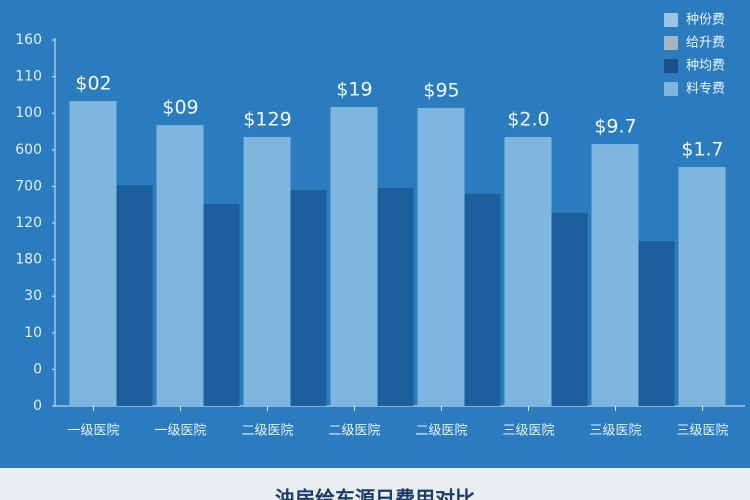 The height and width of the screenshot is (500, 750). I want to click on y-tick-label: 180, so click(28, 260).